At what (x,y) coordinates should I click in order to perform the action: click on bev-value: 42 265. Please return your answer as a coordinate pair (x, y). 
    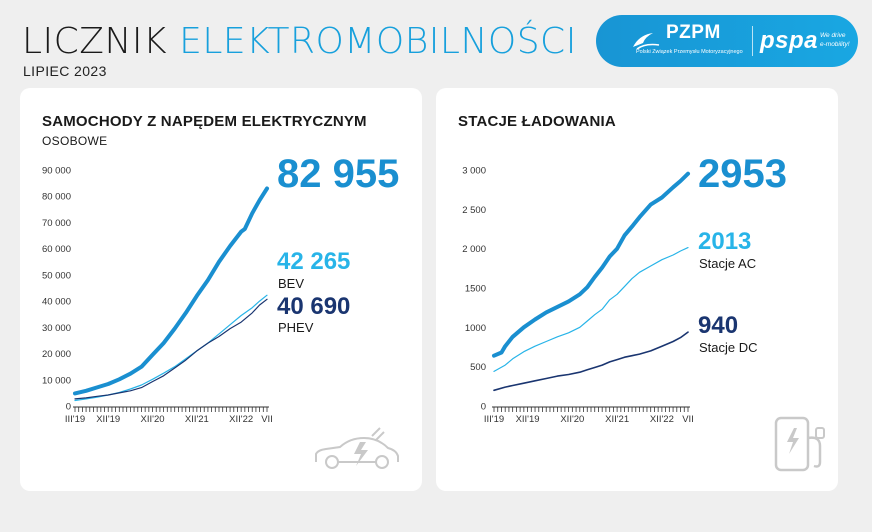
    Looking at the image, I should click on (314, 261).